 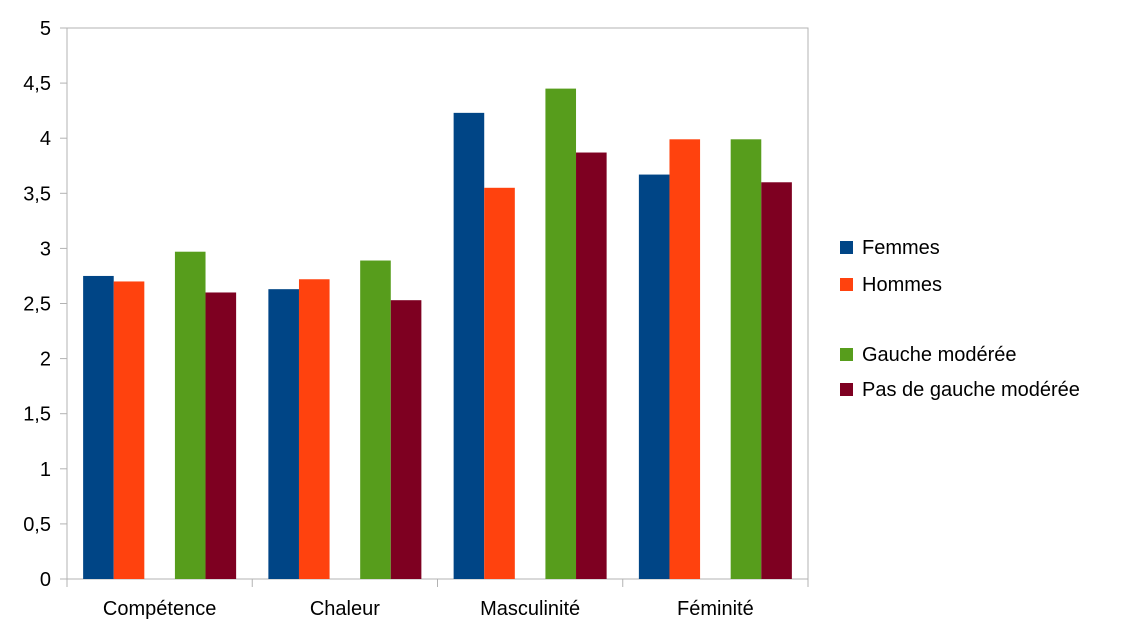 I want to click on legend-label: Hommes, so click(x=902, y=285).